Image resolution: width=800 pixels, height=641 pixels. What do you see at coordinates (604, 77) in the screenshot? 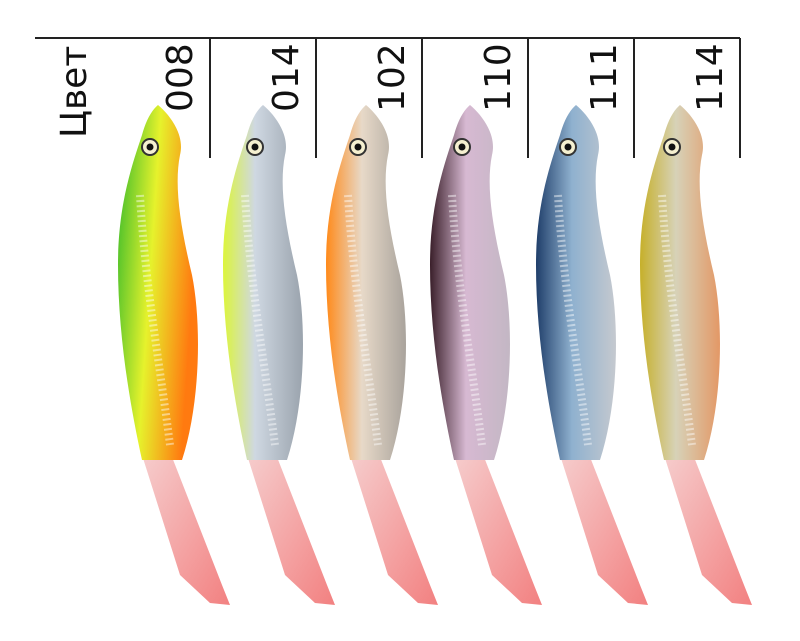
I see `color-code: 111` at bounding box center [604, 77].